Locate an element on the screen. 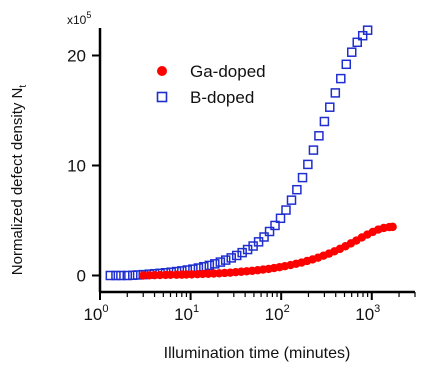  x-axis-label: Illumination time (minutes) is located at coordinates (257, 353).